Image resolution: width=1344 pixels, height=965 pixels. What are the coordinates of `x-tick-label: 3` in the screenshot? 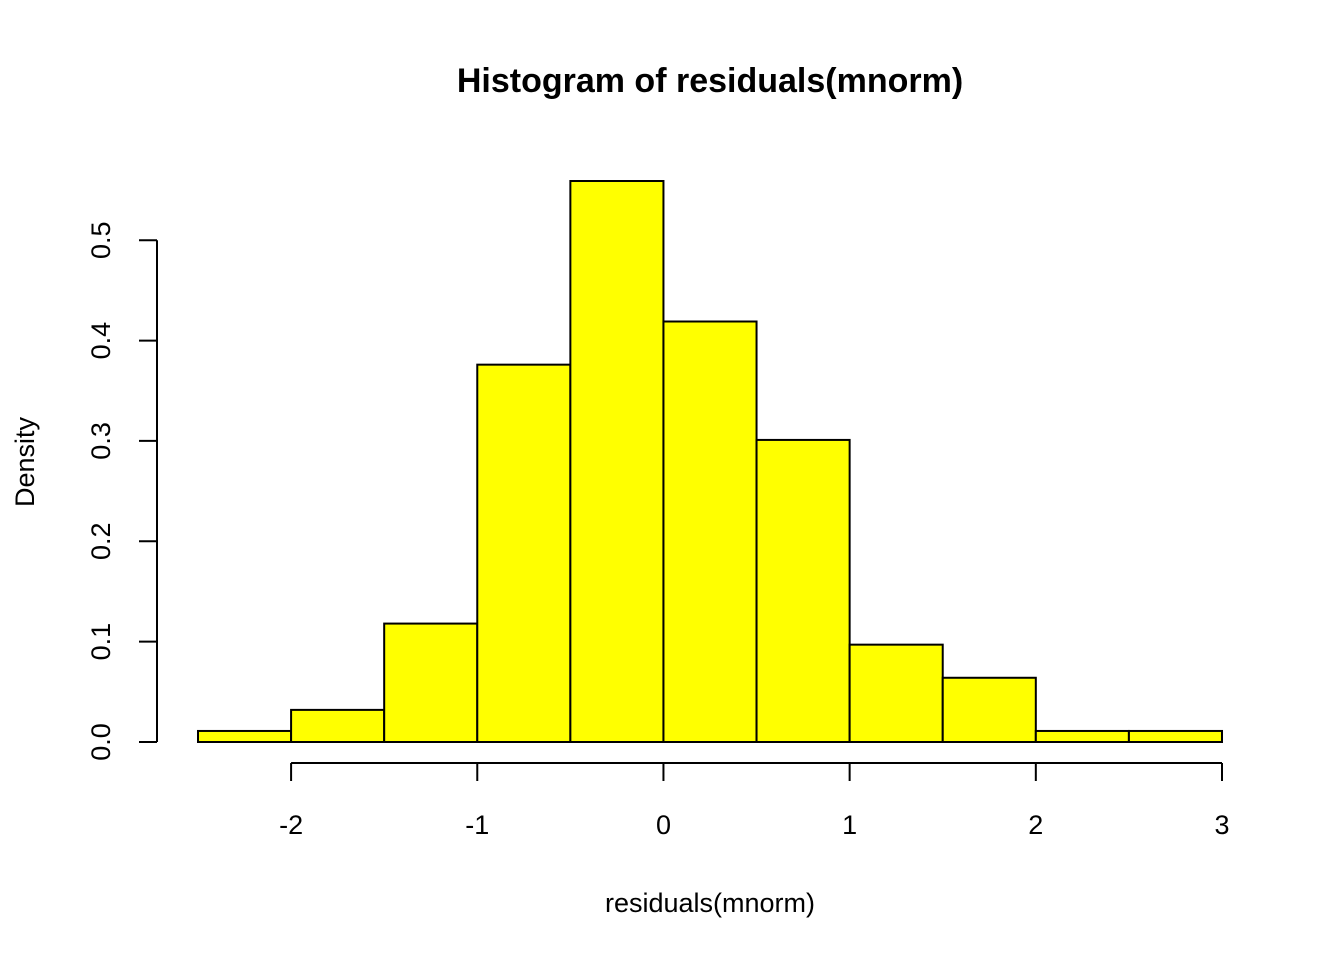 It's located at (1221, 825).